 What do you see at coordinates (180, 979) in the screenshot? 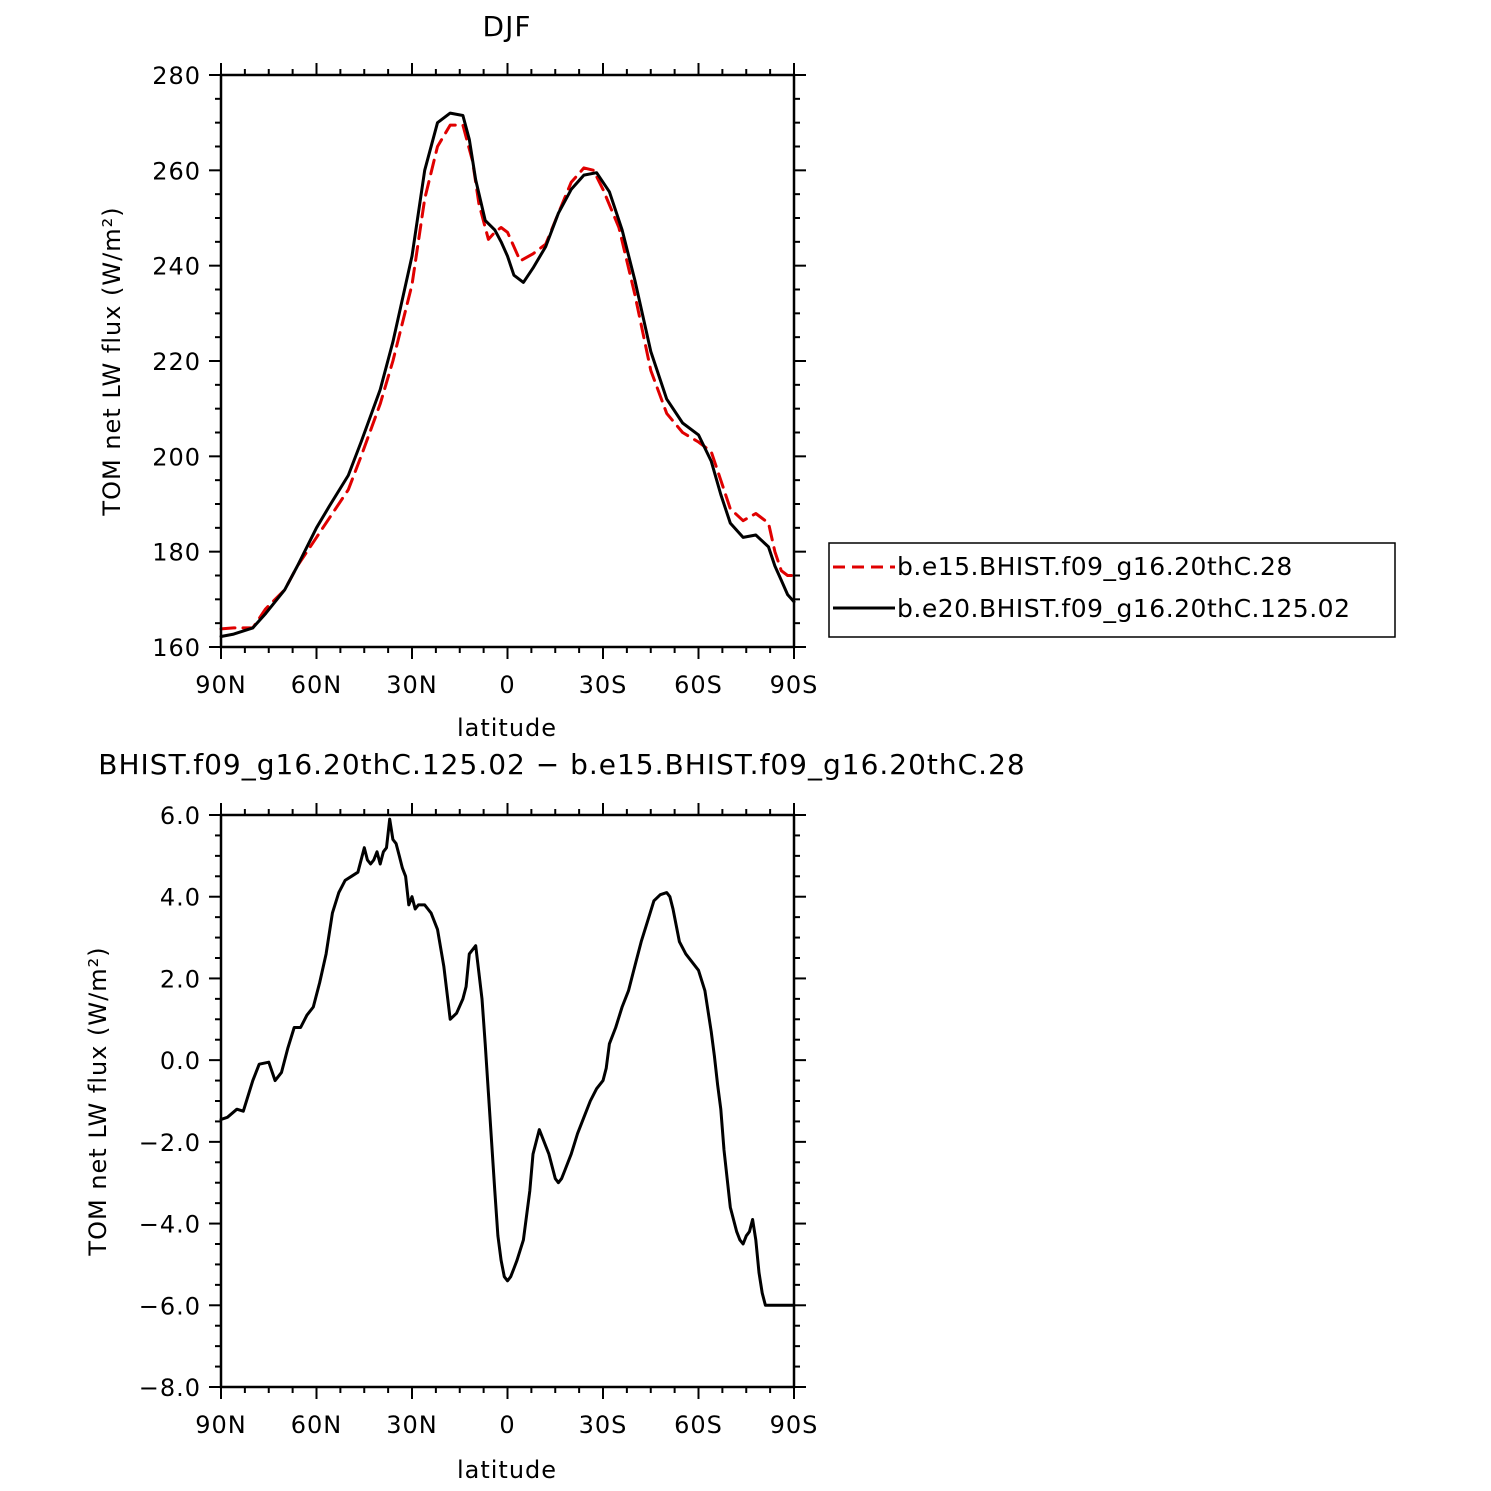
I see `y-tick-label: 2.0` at bounding box center [180, 979].